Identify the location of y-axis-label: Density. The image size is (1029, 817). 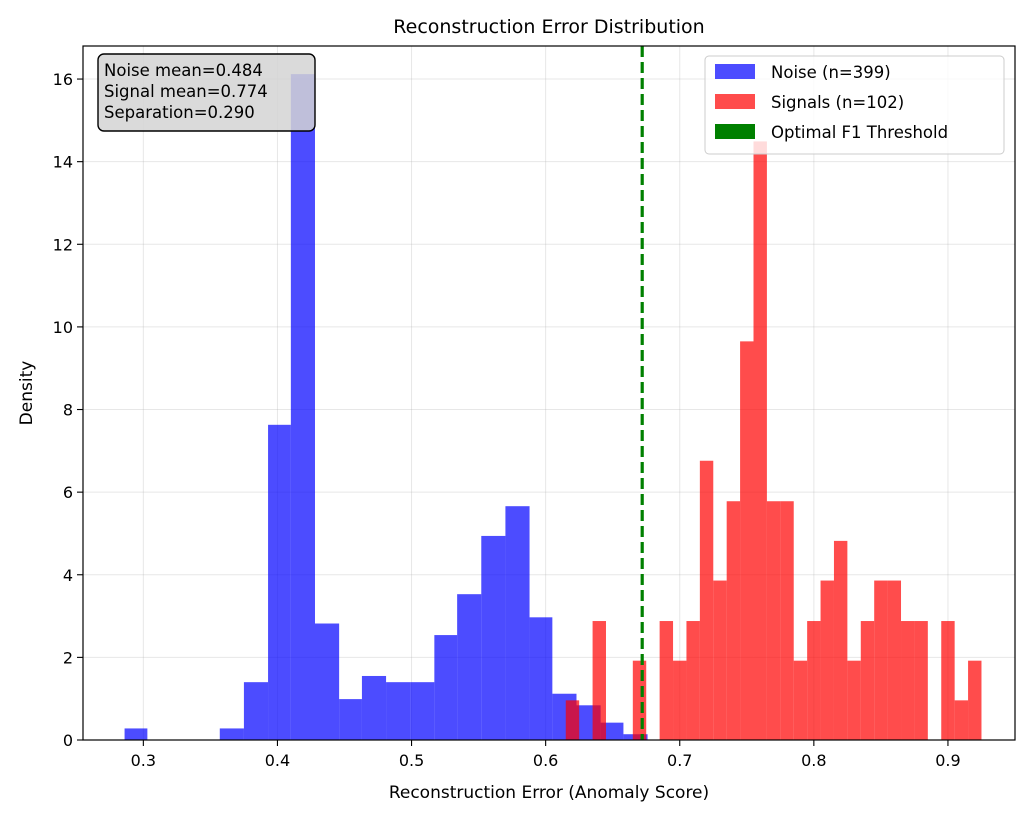
(27, 393).